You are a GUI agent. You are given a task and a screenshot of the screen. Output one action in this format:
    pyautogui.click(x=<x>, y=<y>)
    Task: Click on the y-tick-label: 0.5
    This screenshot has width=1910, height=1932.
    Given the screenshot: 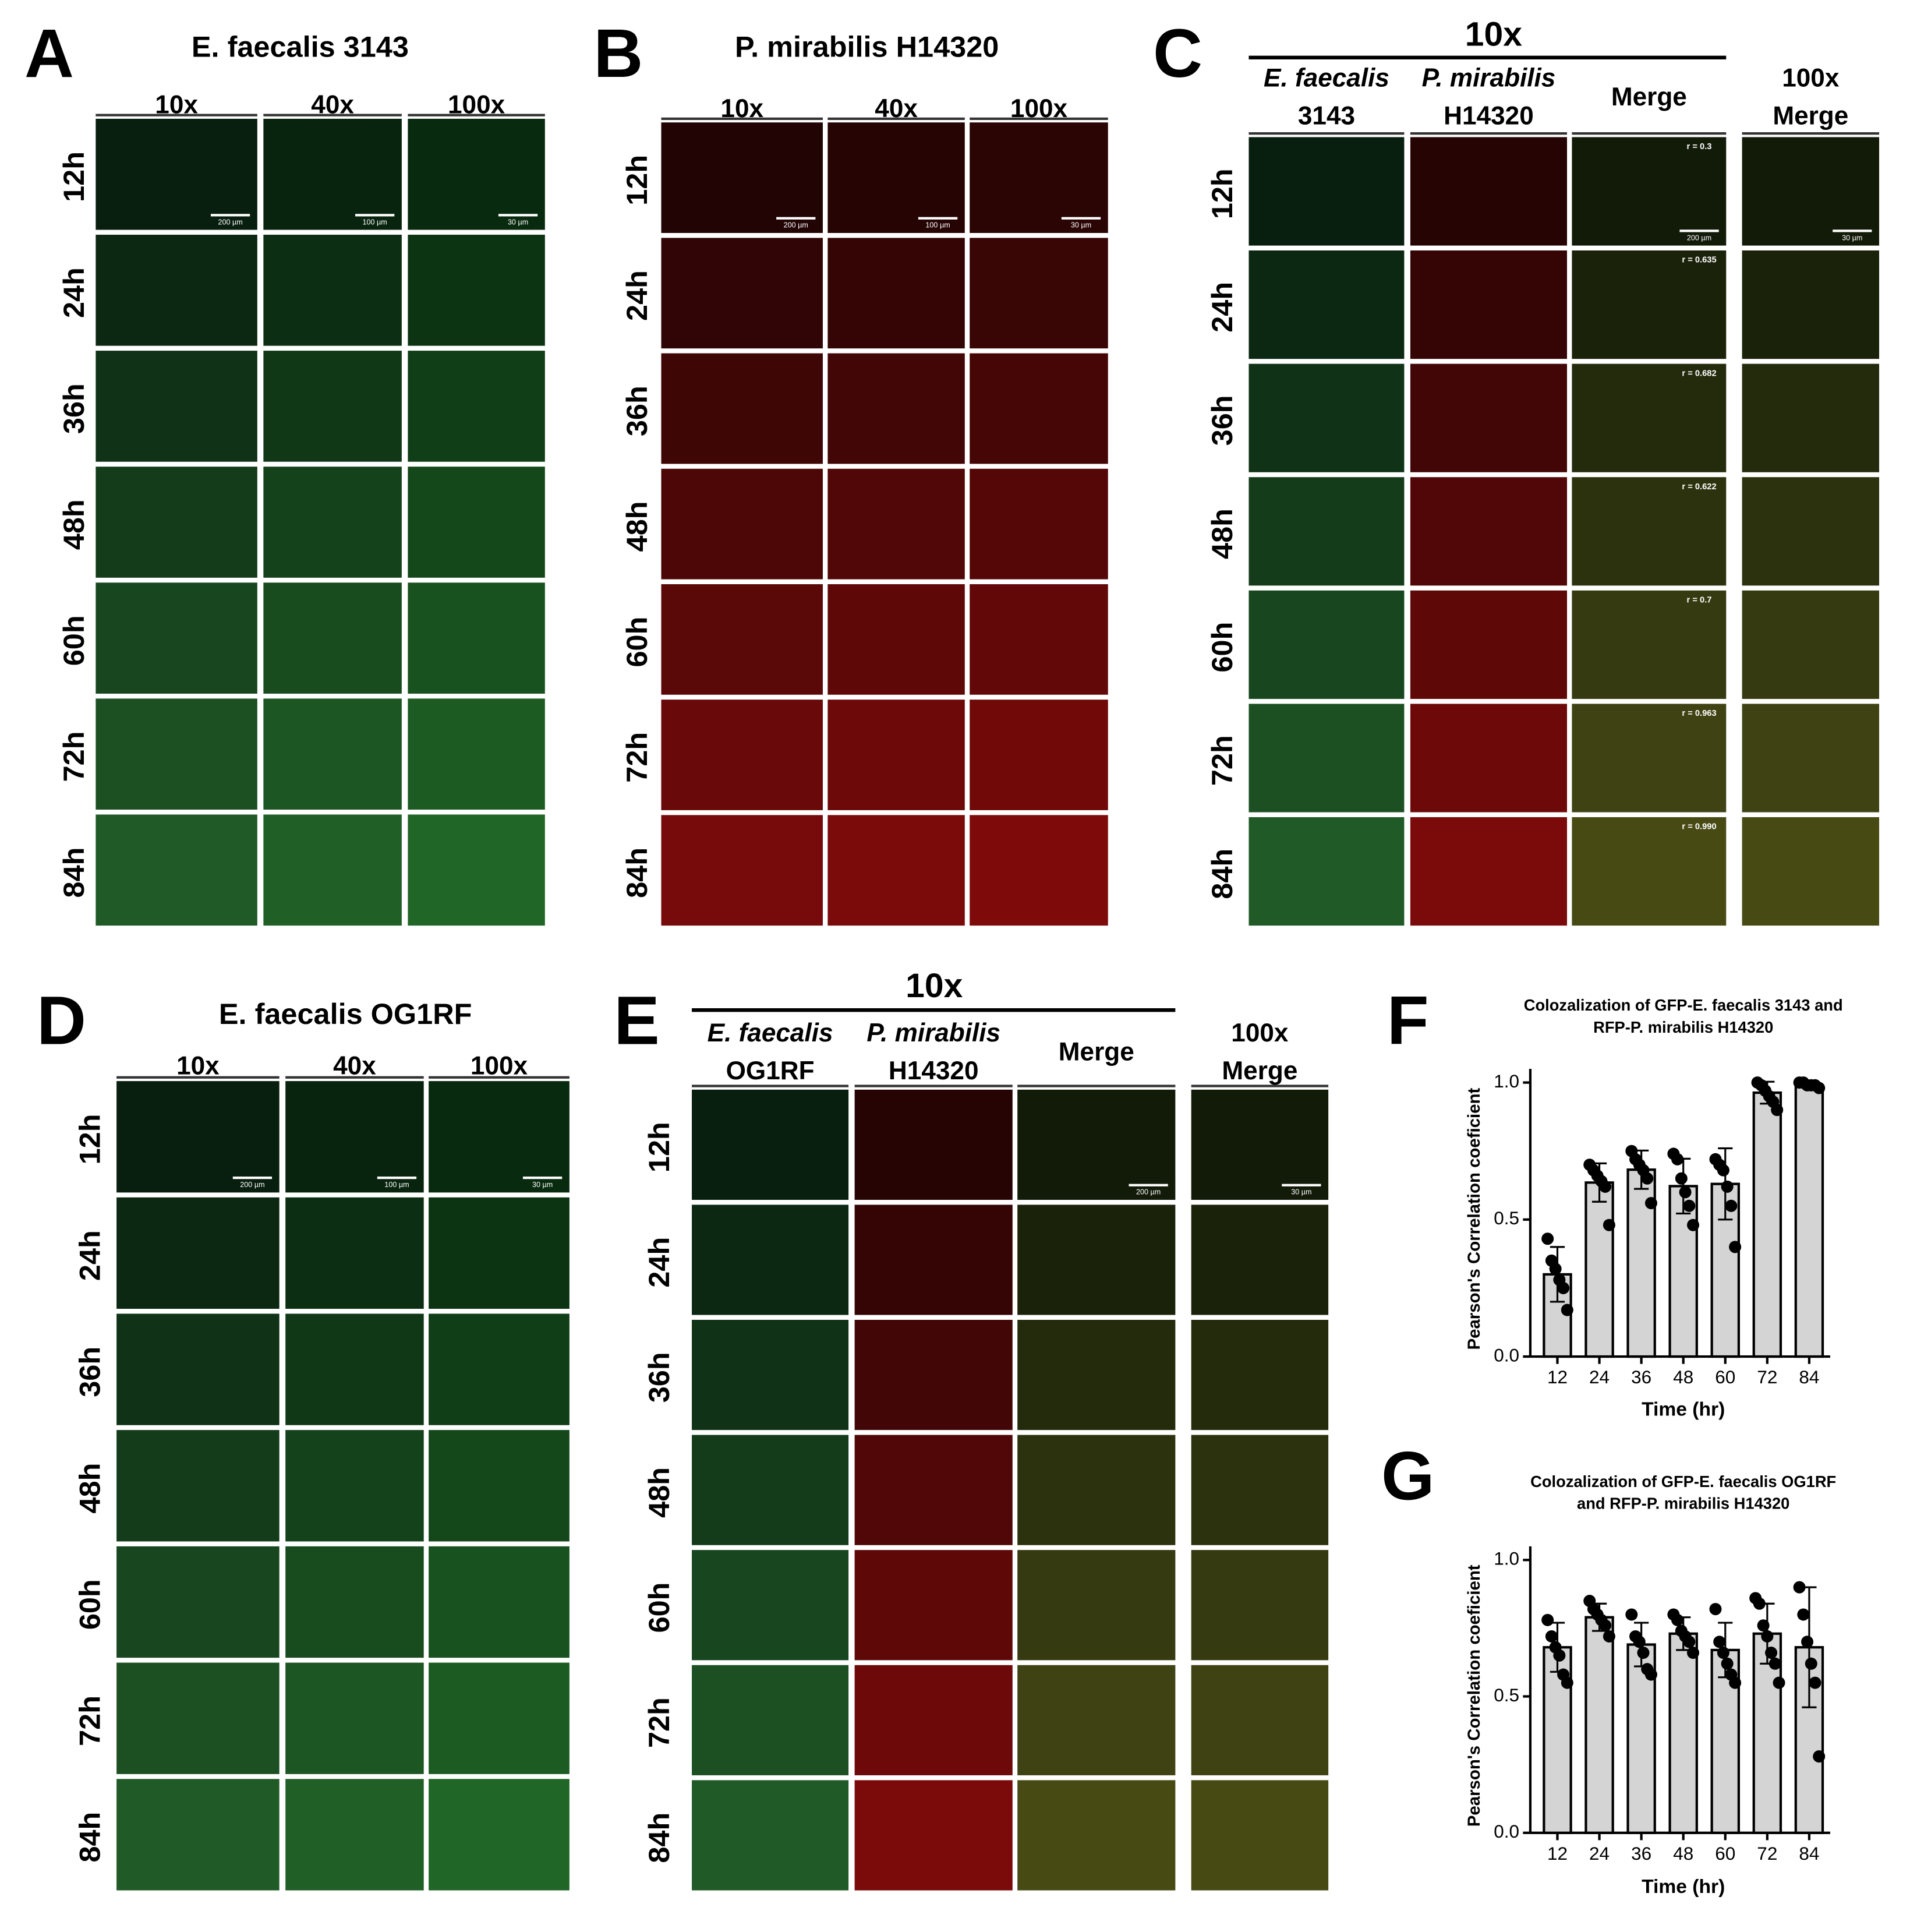 What is the action you would take?
    pyautogui.click(x=1506, y=1217)
    